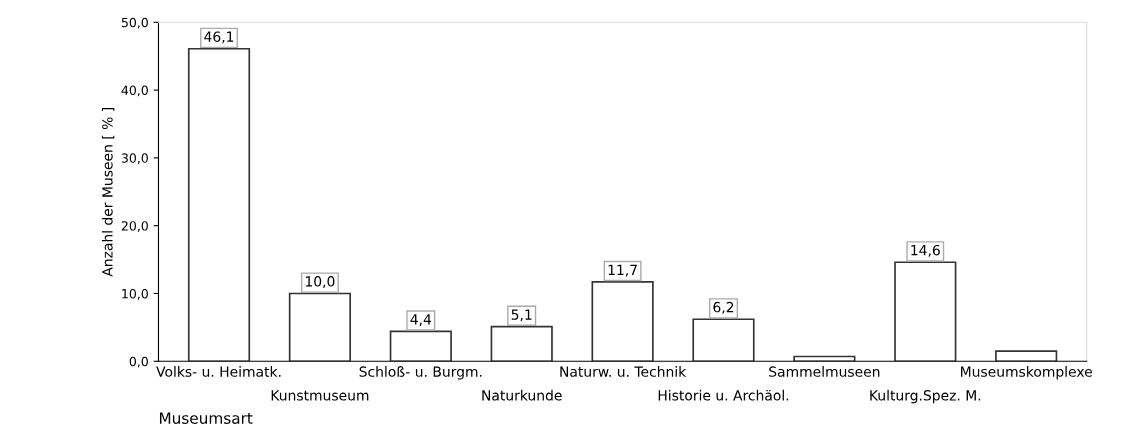  Describe the element at coordinates (206, 418) in the screenshot. I see `x-axis-title: Museumsart` at that location.